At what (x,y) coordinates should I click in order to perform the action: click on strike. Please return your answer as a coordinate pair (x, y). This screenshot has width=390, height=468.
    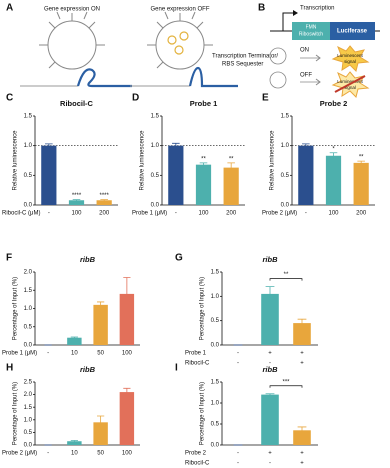
    Looking at the image, I should click on (350, 84).